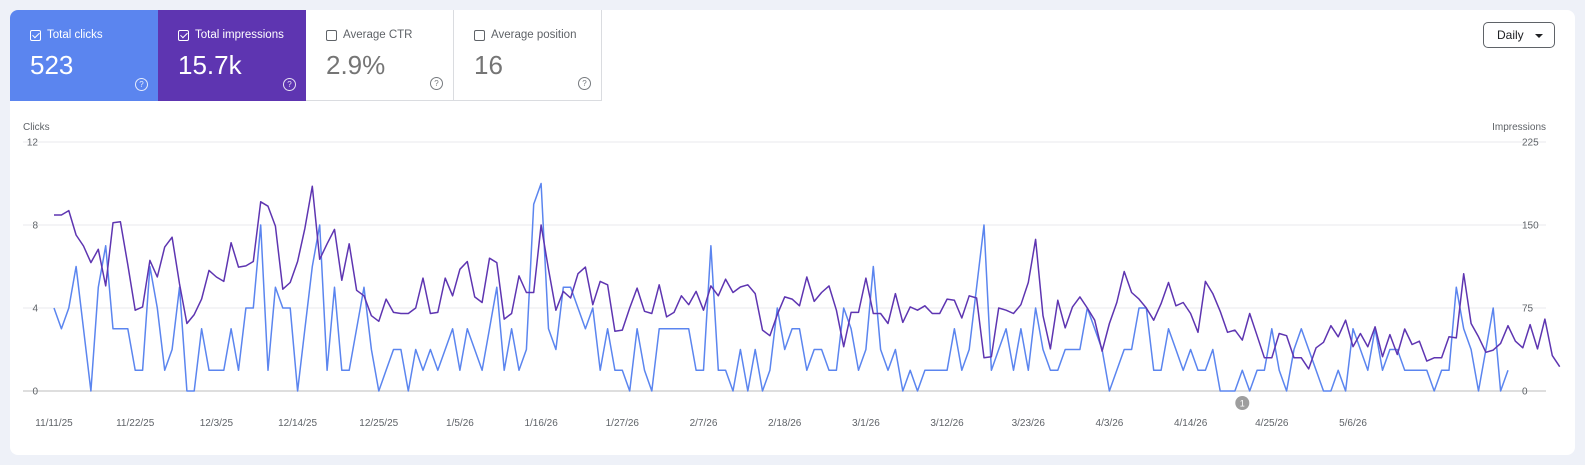 The width and height of the screenshot is (1585, 465). What do you see at coordinates (239, 35) in the screenshot?
I see `metric-label: Total impressions` at bounding box center [239, 35].